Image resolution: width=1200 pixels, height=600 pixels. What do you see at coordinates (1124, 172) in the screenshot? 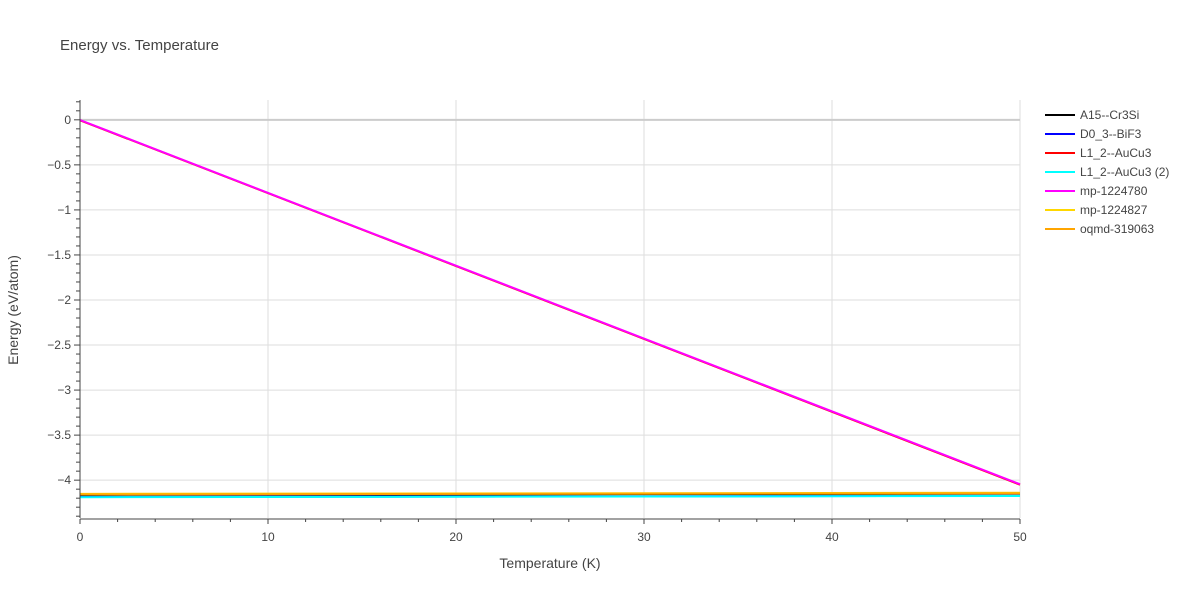
I see `legend-label: L1_2--AuCu3 (2)` at bounding box center [1124, 172].